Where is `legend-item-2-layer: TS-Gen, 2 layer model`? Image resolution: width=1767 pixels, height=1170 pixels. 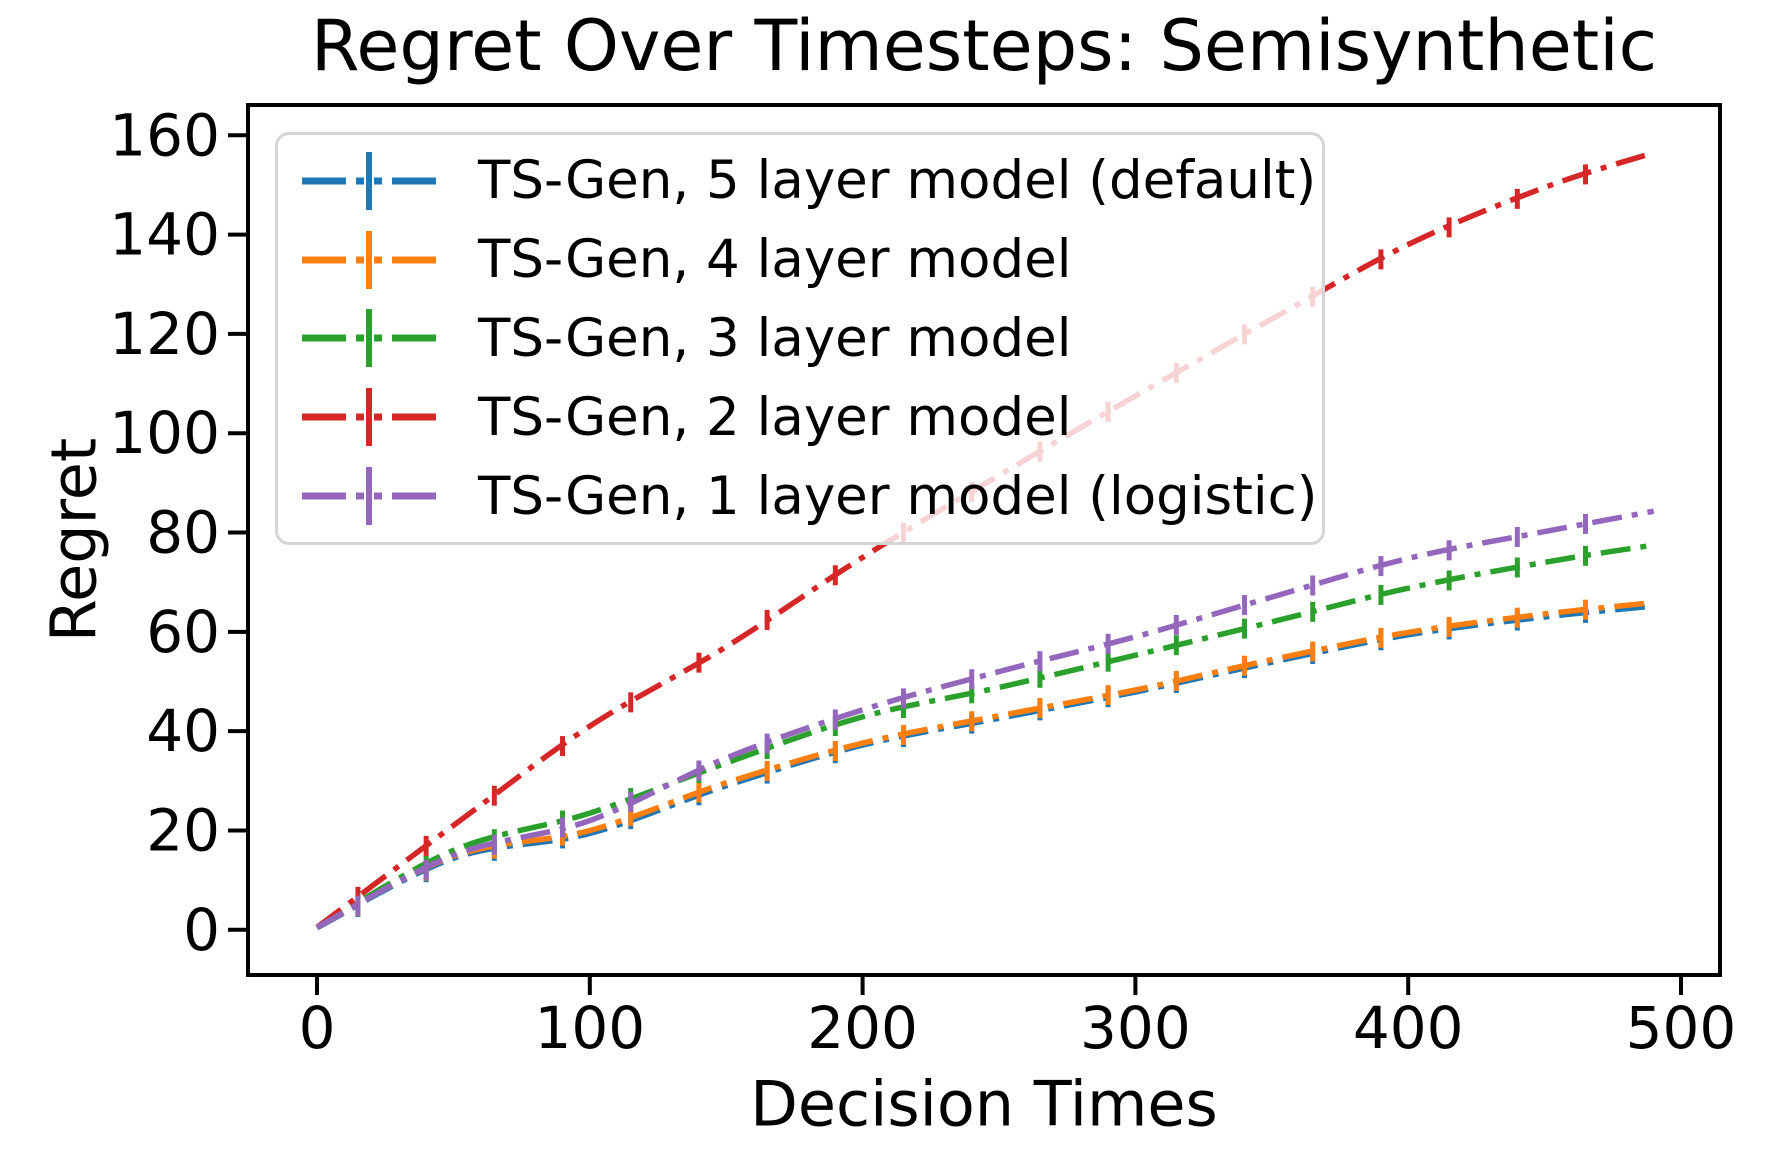 legend-item-2-layer: TS-Gen, 2 layer model is located at coordinates (800, 417).